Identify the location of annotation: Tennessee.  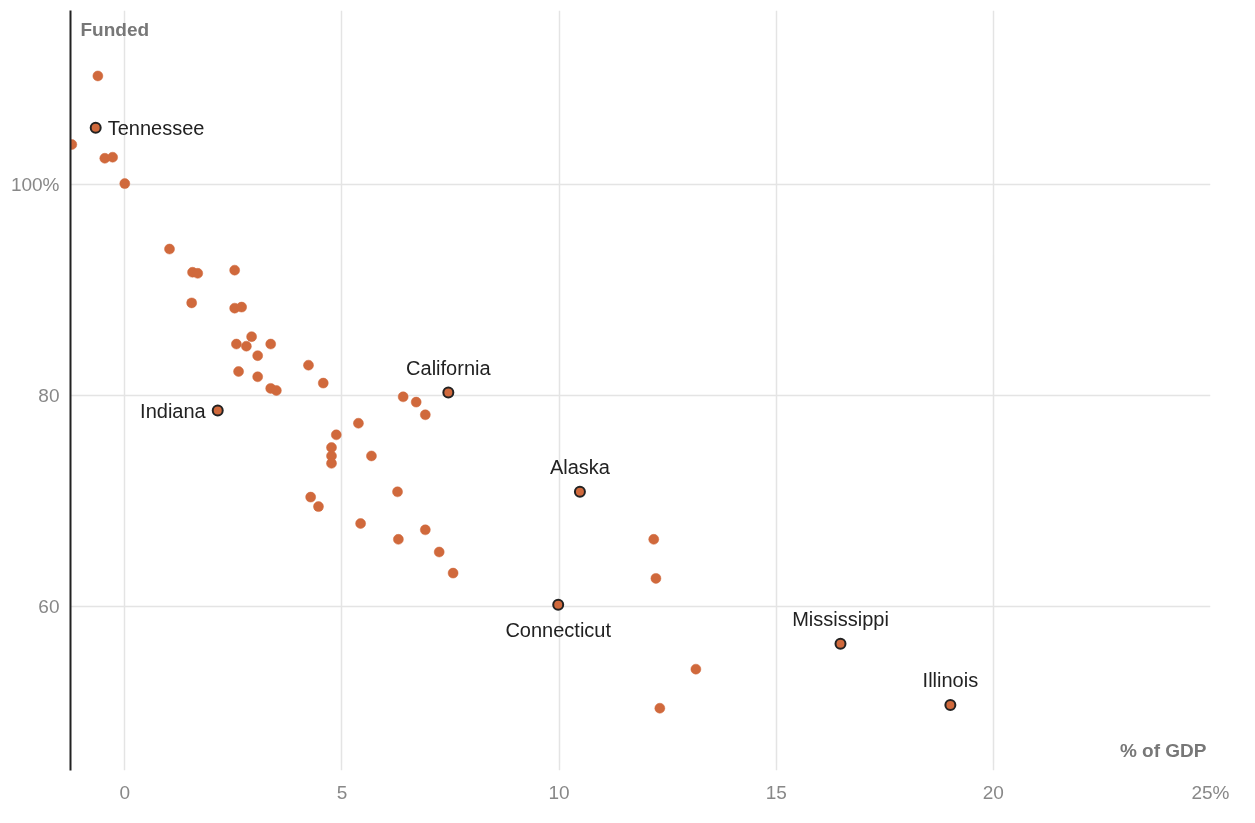
(156, 127).